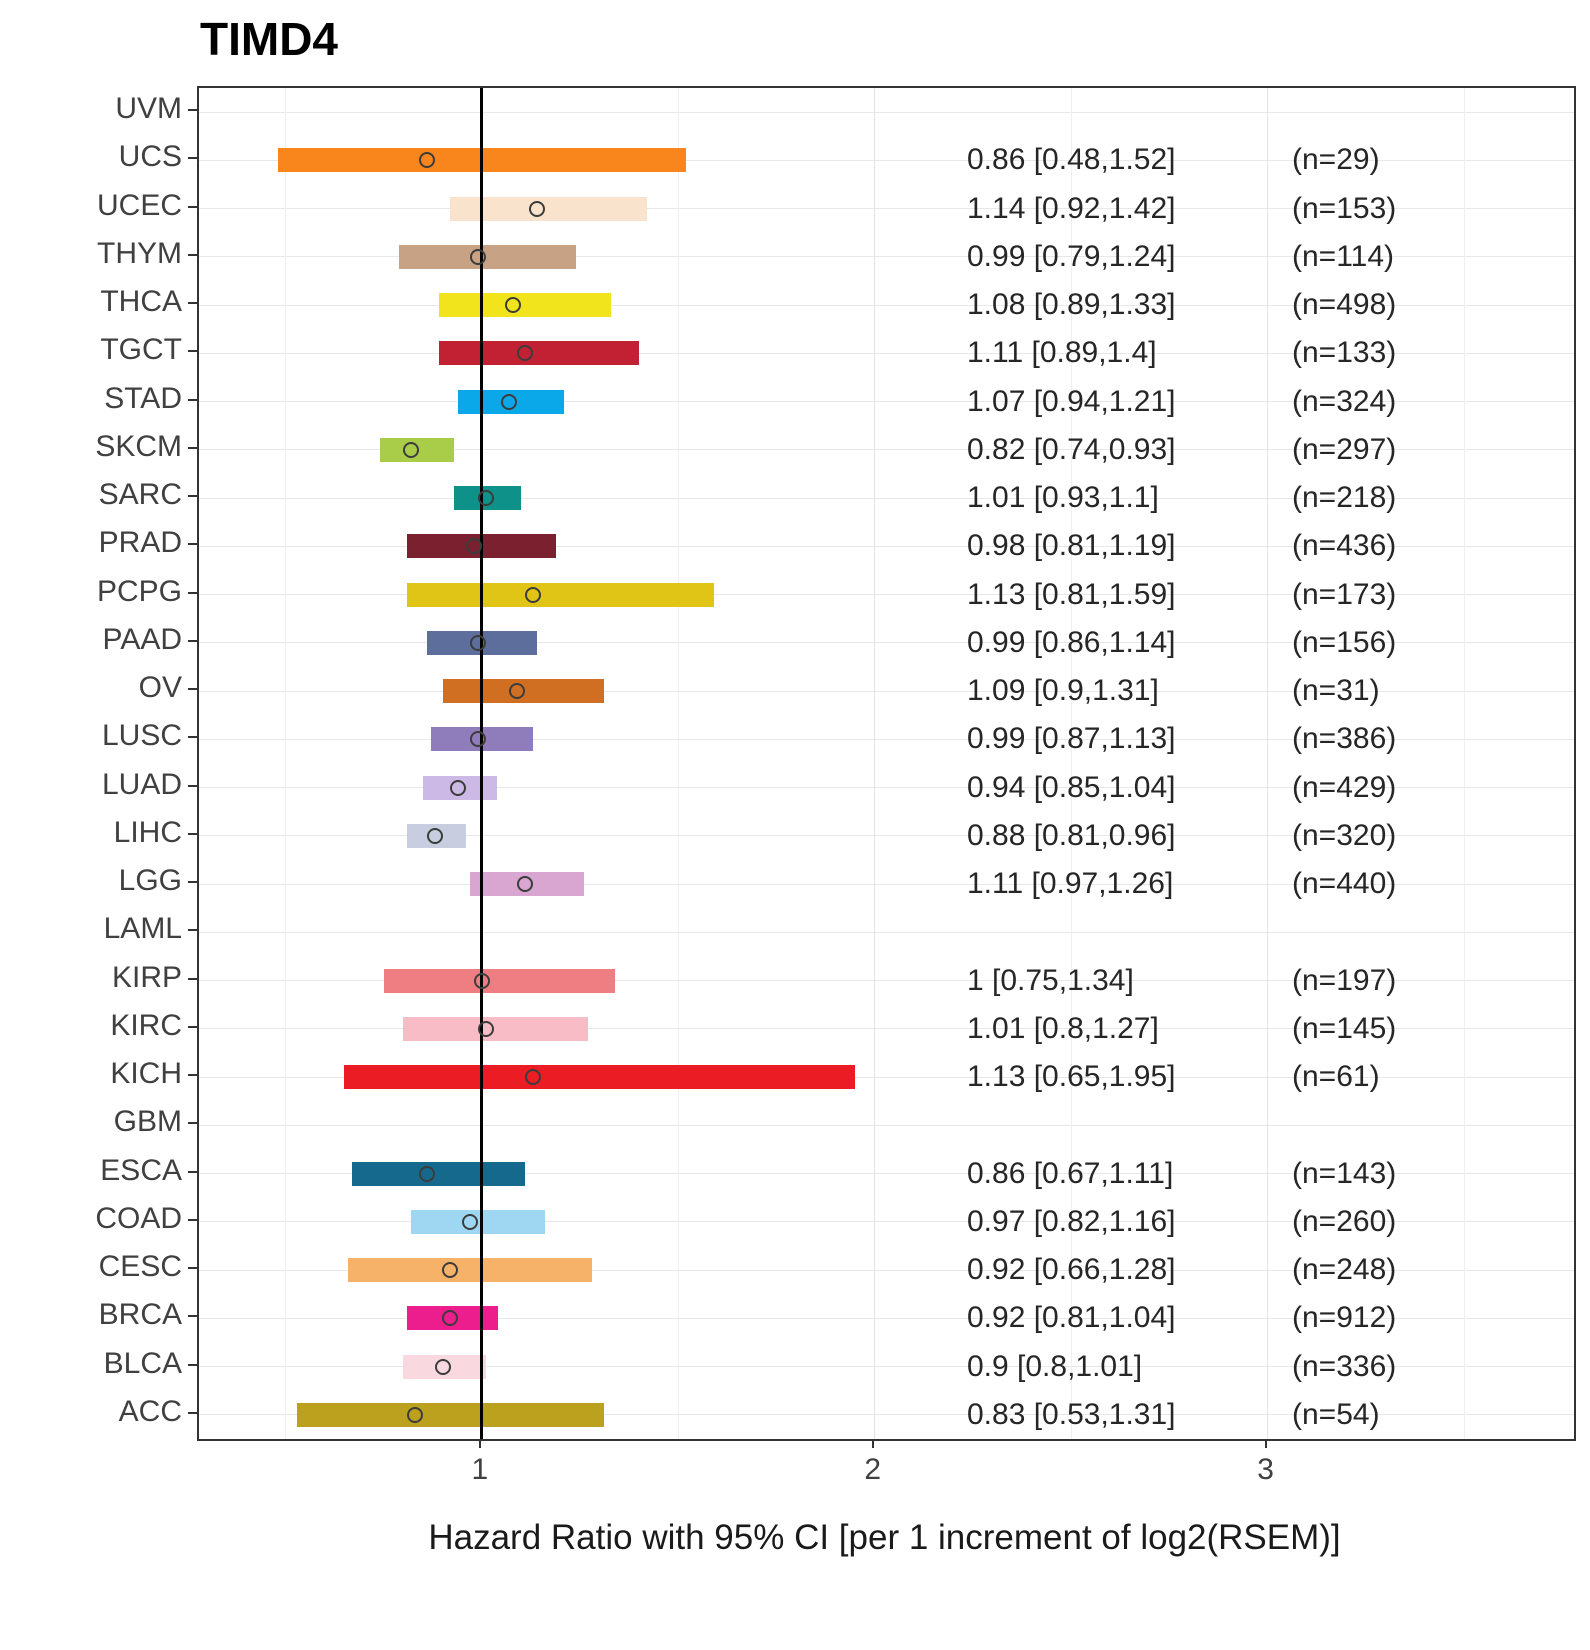  I want to click on hr-ci-text: 0.99 [0.87,1.13], so click(1071, 739).